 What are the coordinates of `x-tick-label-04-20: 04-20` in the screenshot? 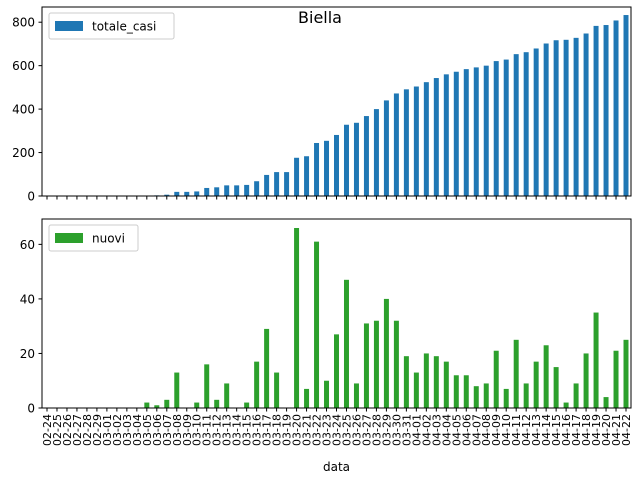 It's located at (606, 430).